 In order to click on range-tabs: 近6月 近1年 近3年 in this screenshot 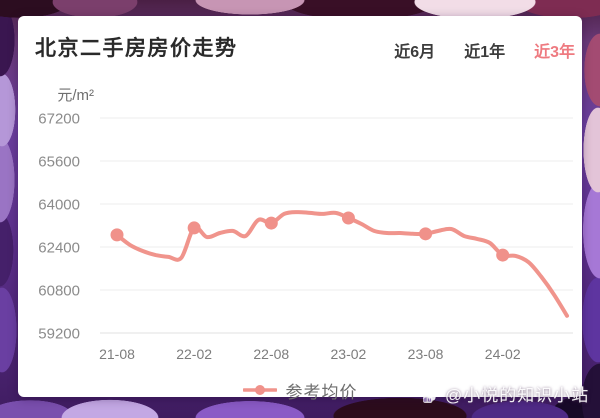, I will do `click(484, 50)`.